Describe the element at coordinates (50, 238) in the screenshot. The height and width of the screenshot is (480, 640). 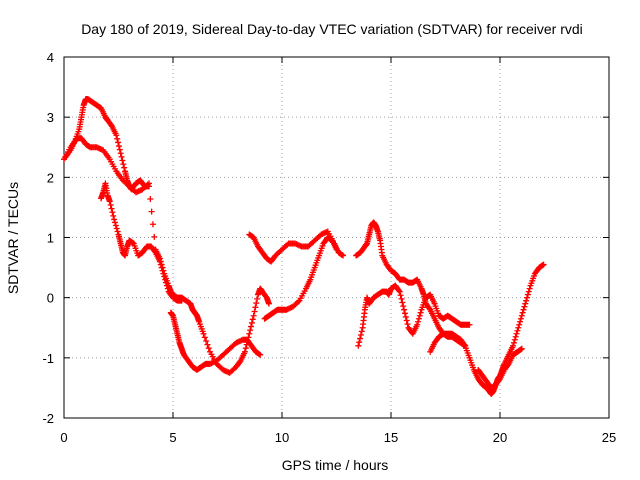
I see `y-tick-label: 1` at that location.